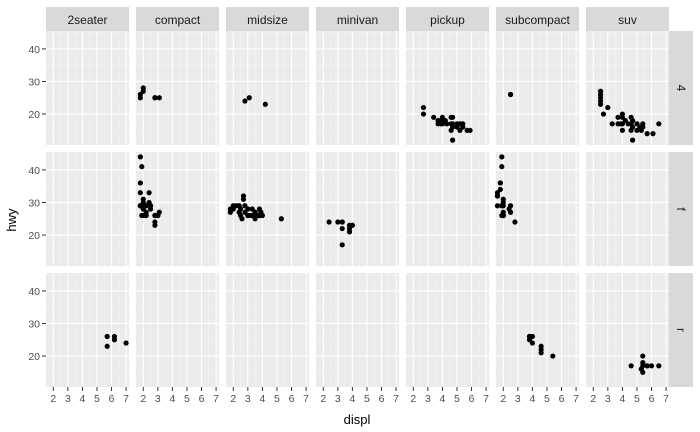  I want to click on panel-r-minivan, so click(357, 330).